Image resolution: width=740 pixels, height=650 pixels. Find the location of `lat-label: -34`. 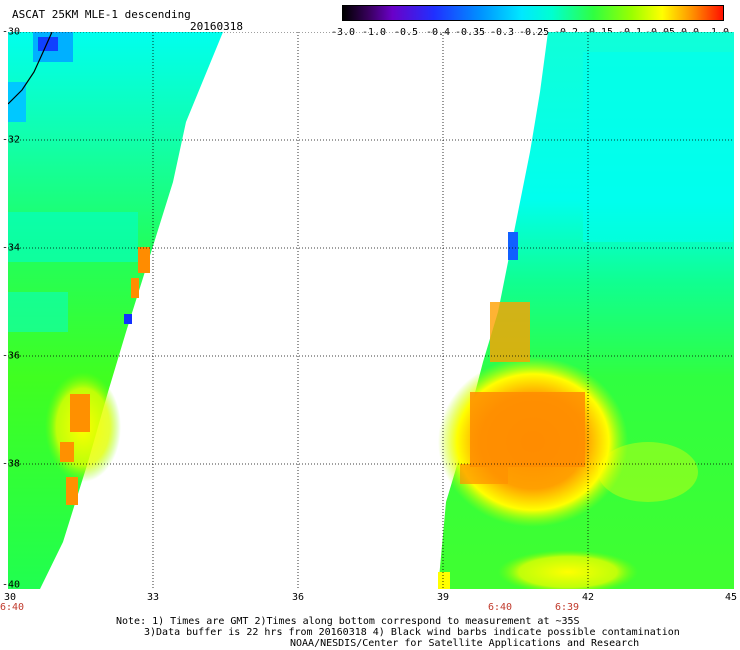

lat-label: -34 is located at coordinates (11, 248).